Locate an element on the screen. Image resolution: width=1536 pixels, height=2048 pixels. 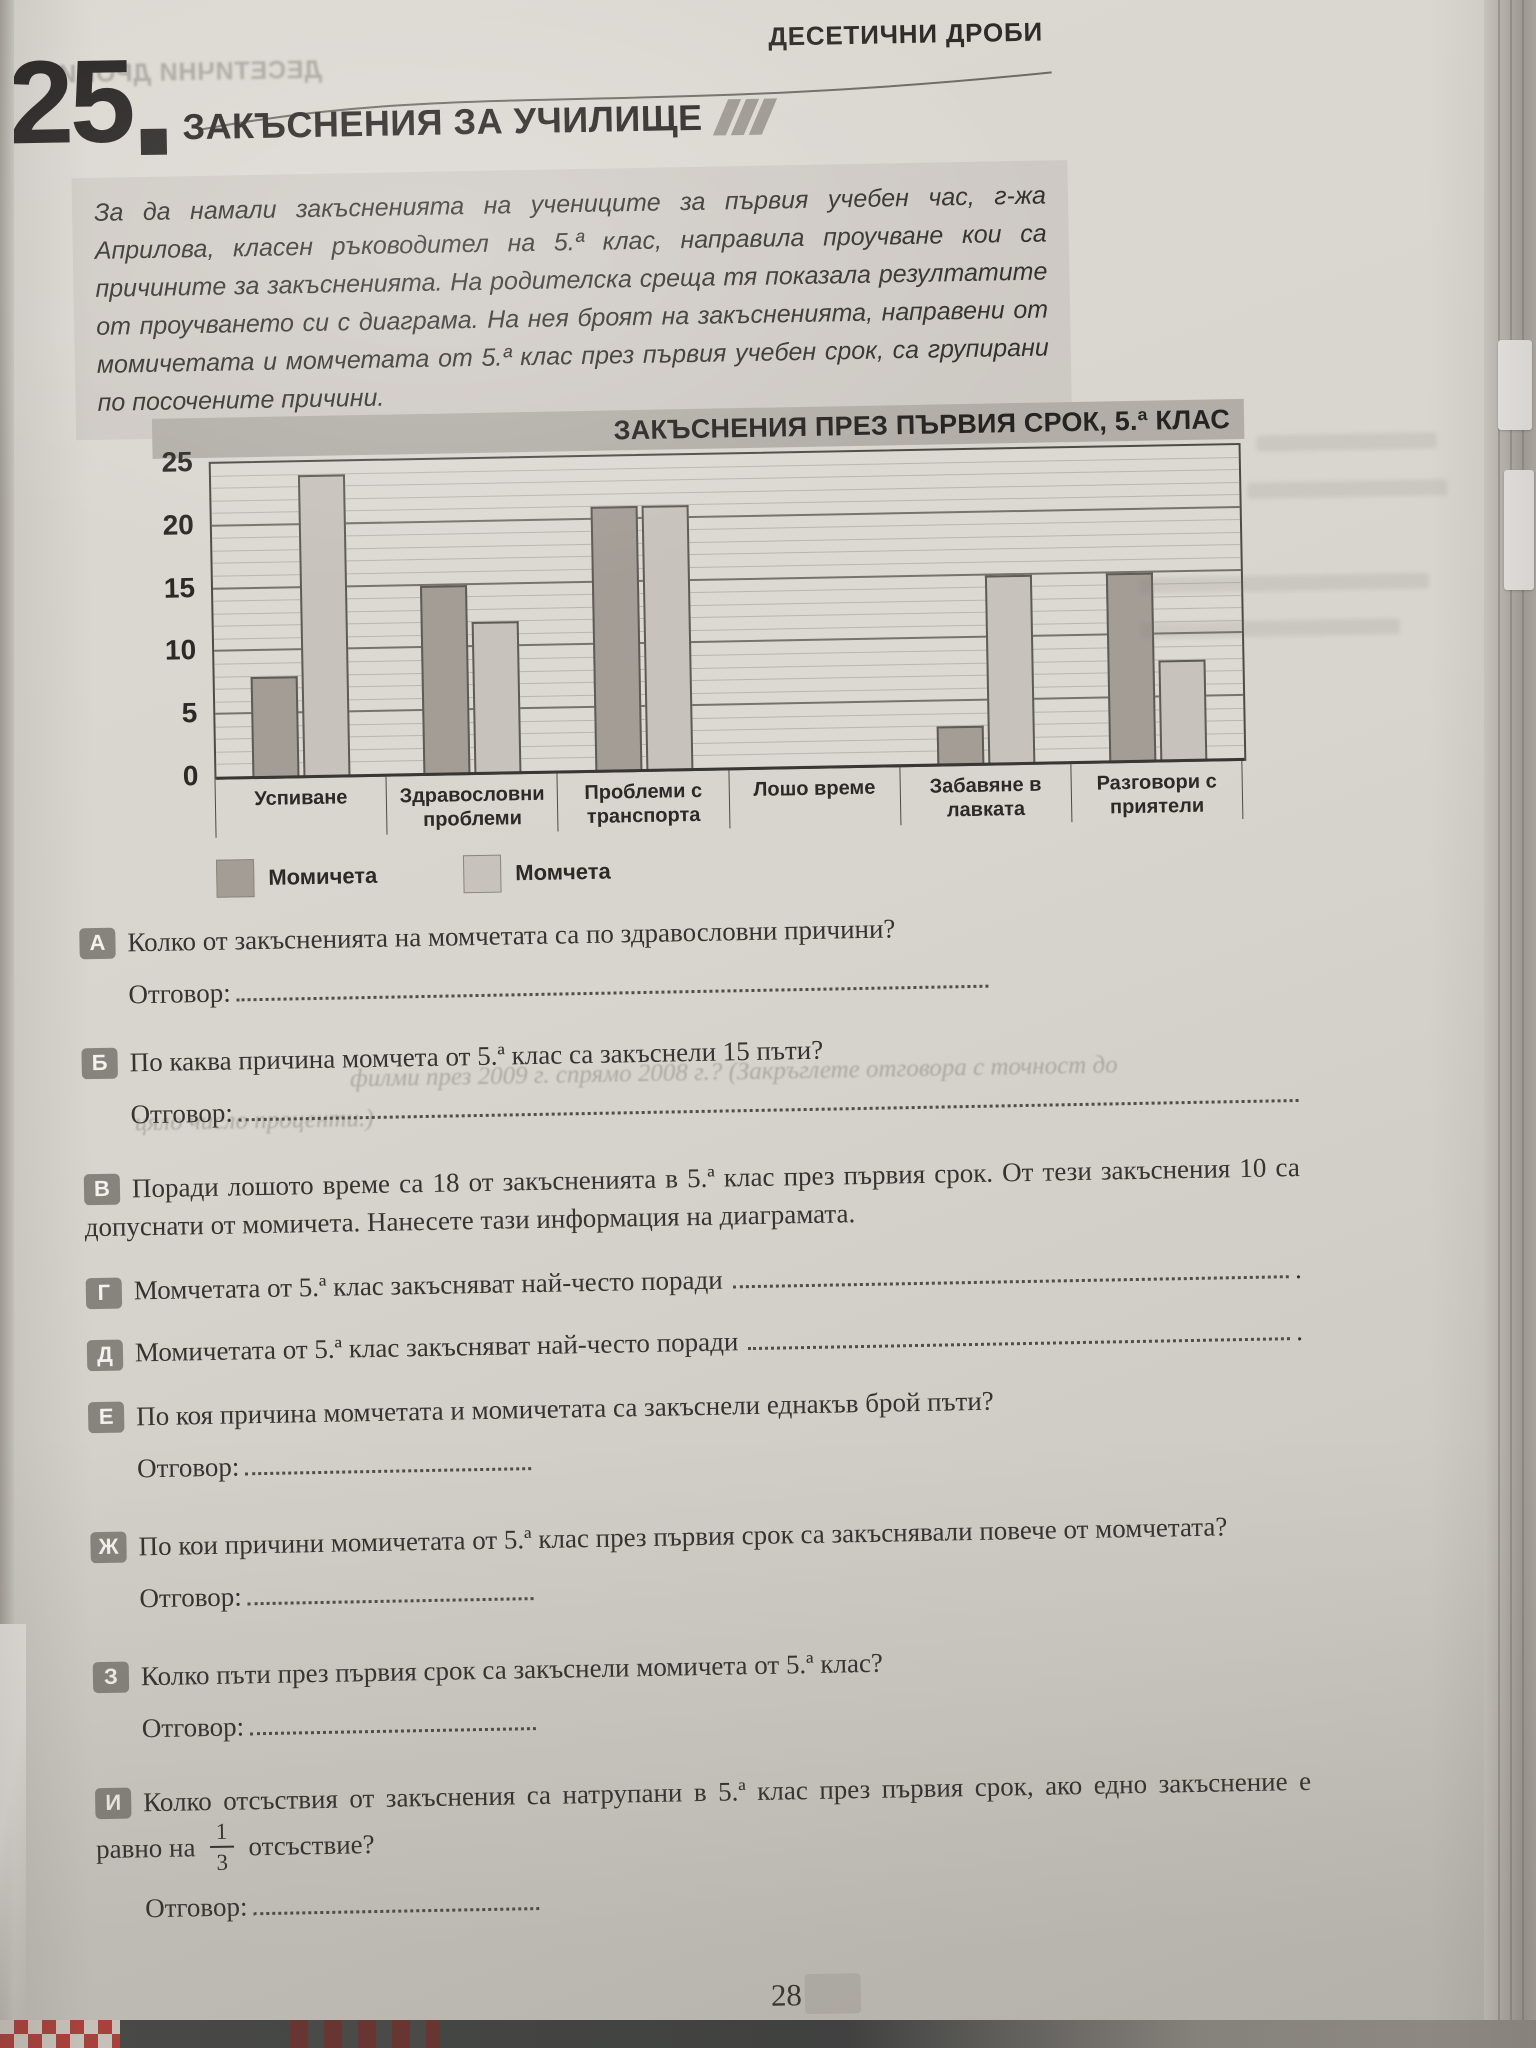
y-tick-label: 5 is located at coordinates (189, 713).